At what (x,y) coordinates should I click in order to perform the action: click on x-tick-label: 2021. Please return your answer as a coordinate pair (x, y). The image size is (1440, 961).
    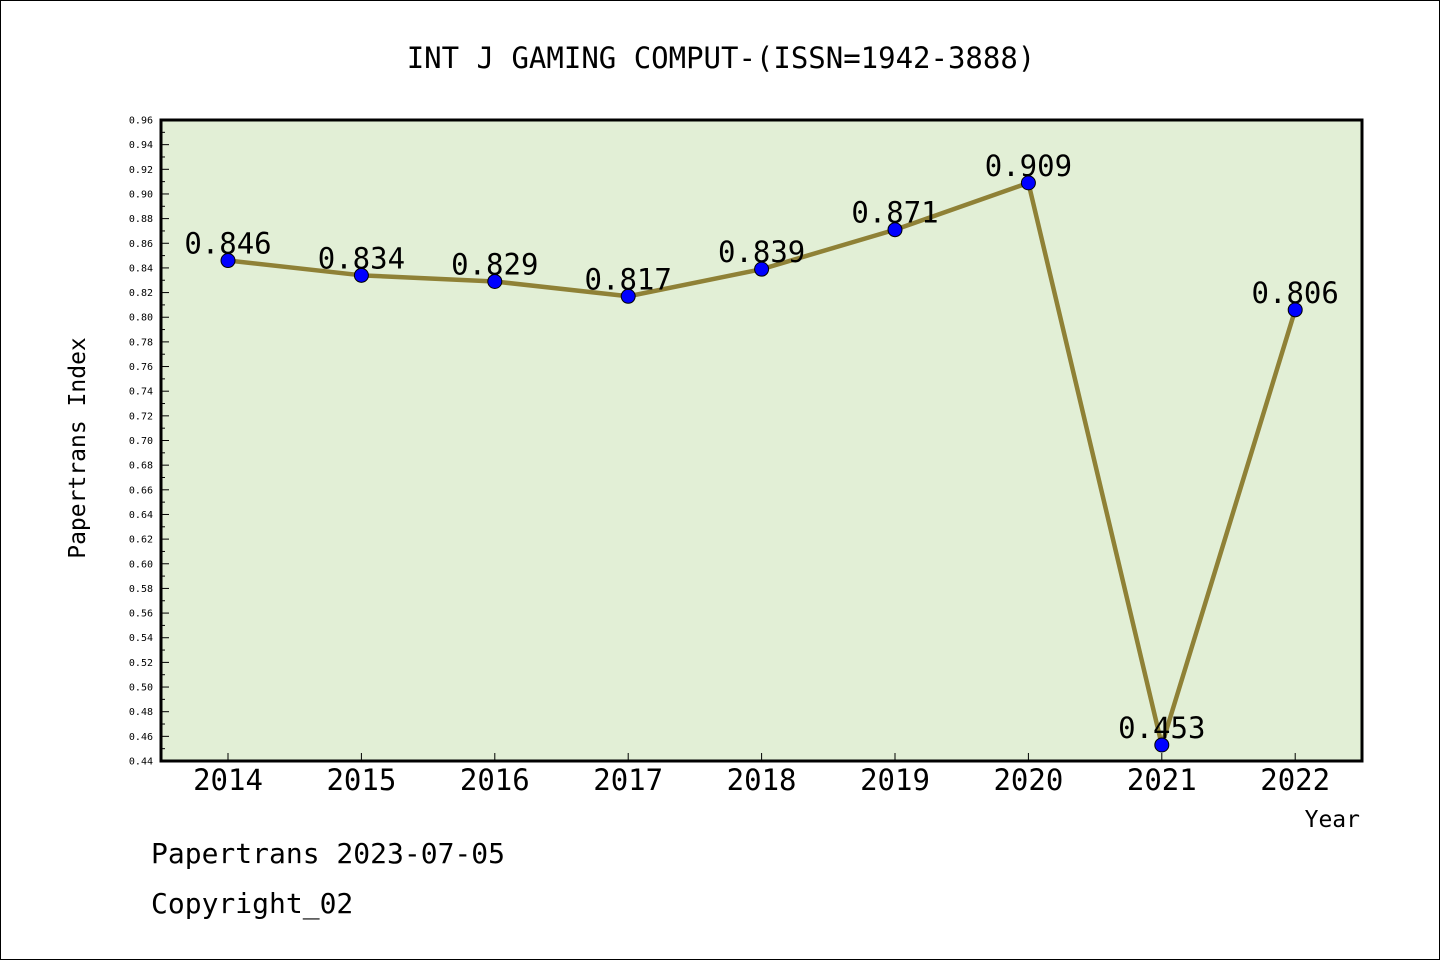
    Looking at the image, I should click on (1162, 780).